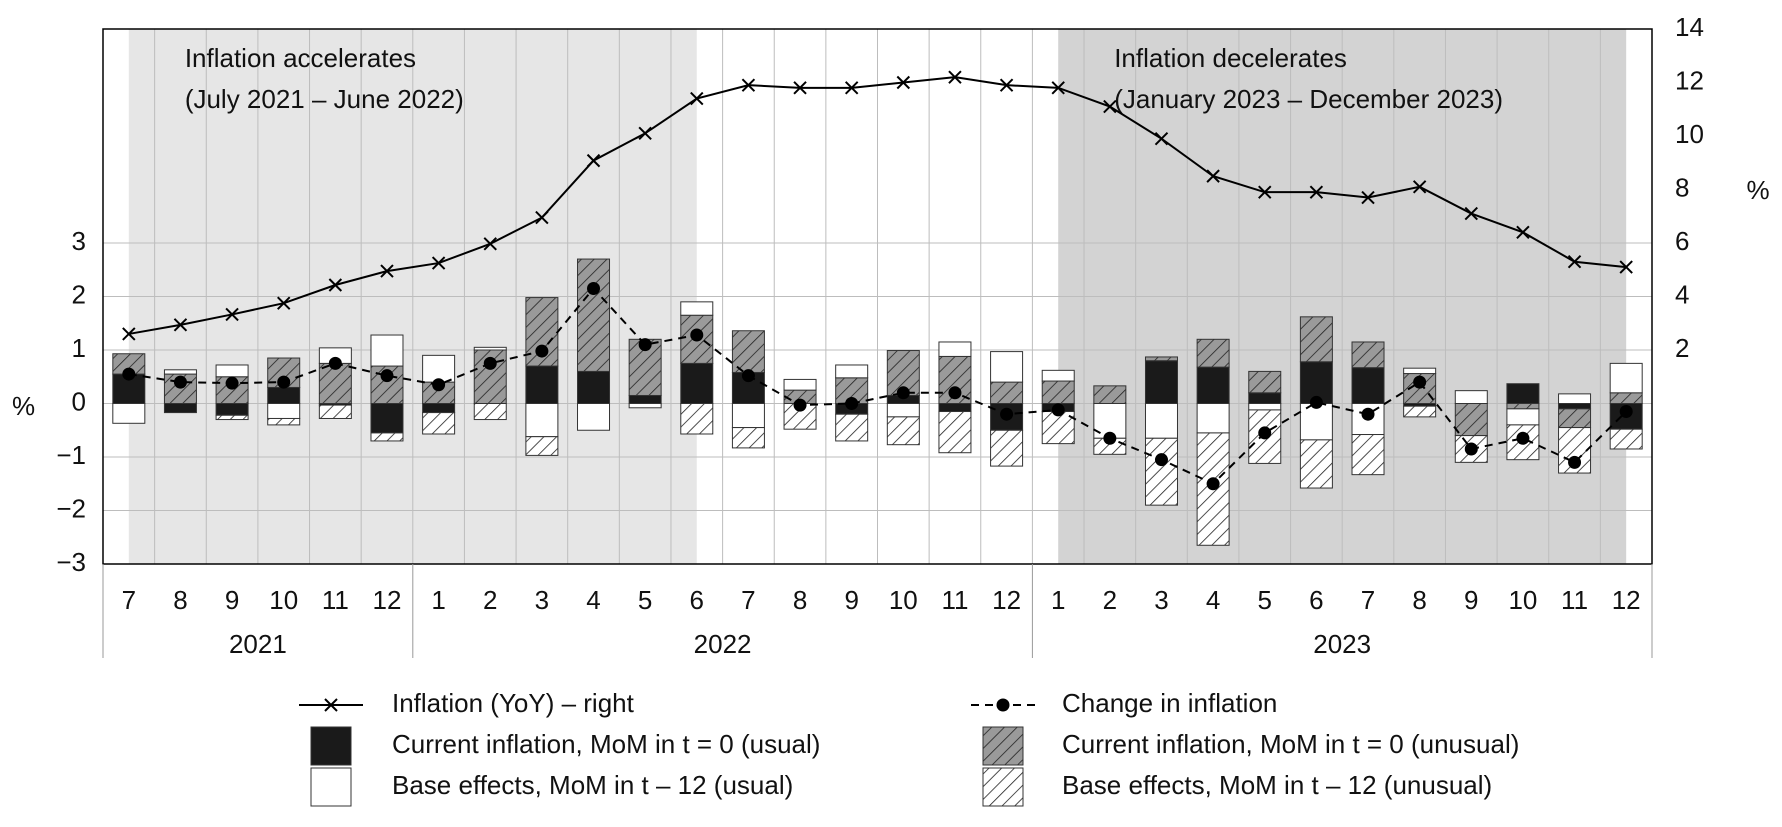  Describe the element at coordinates (606, 744) in the screenshot. I see `legend-label: Current inflation, MoM in t = 0 (usual)` at that location.